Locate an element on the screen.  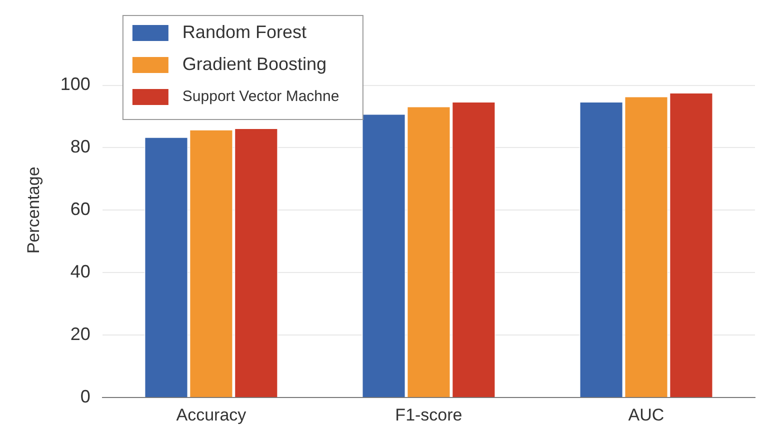
x-tick-label: AUC is located at coordinates (646, 414).